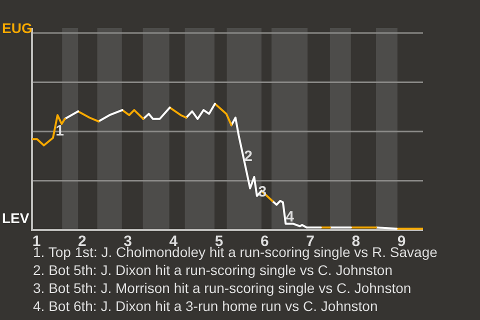 The height and width of the screenshot is (320, 480). What do you see at coordinates (310, 241) in the screenshot?
I see `x-tick-label: 7` at bounding box center [310, 241].